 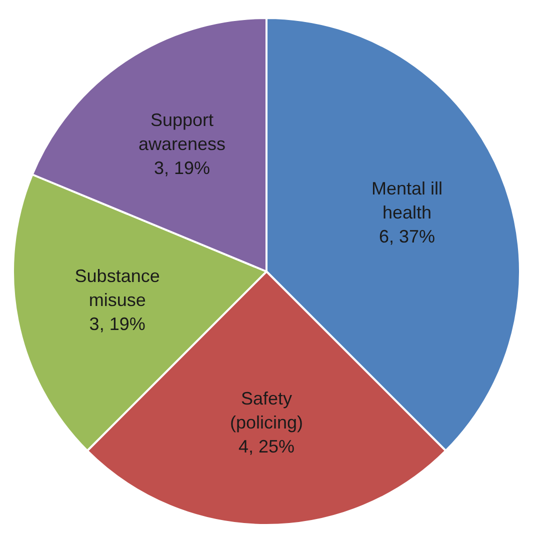 I want to click on slice-label: Substance misuse, so click(x=117, y=288).